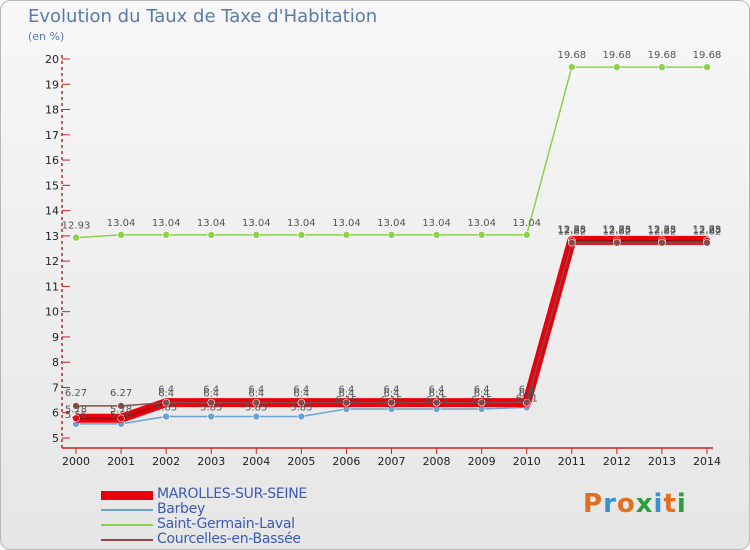  Describe the element at coordinates (256, 461) in the screenshot. I see `x-tick-label: 2004` at that location.